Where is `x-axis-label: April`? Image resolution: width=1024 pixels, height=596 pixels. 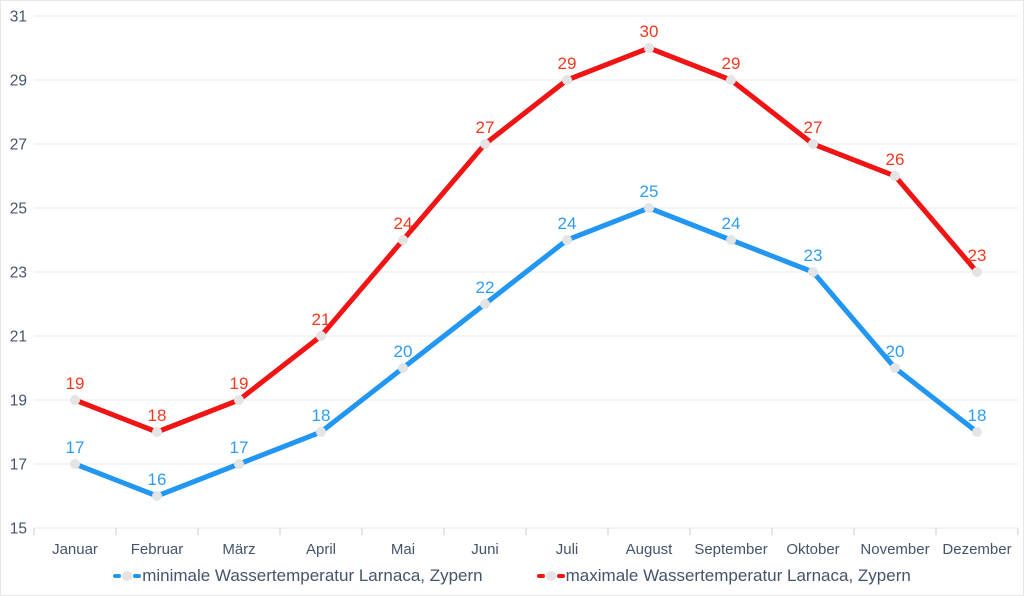
x-axis-label: April is located at coordinates (321, 549).